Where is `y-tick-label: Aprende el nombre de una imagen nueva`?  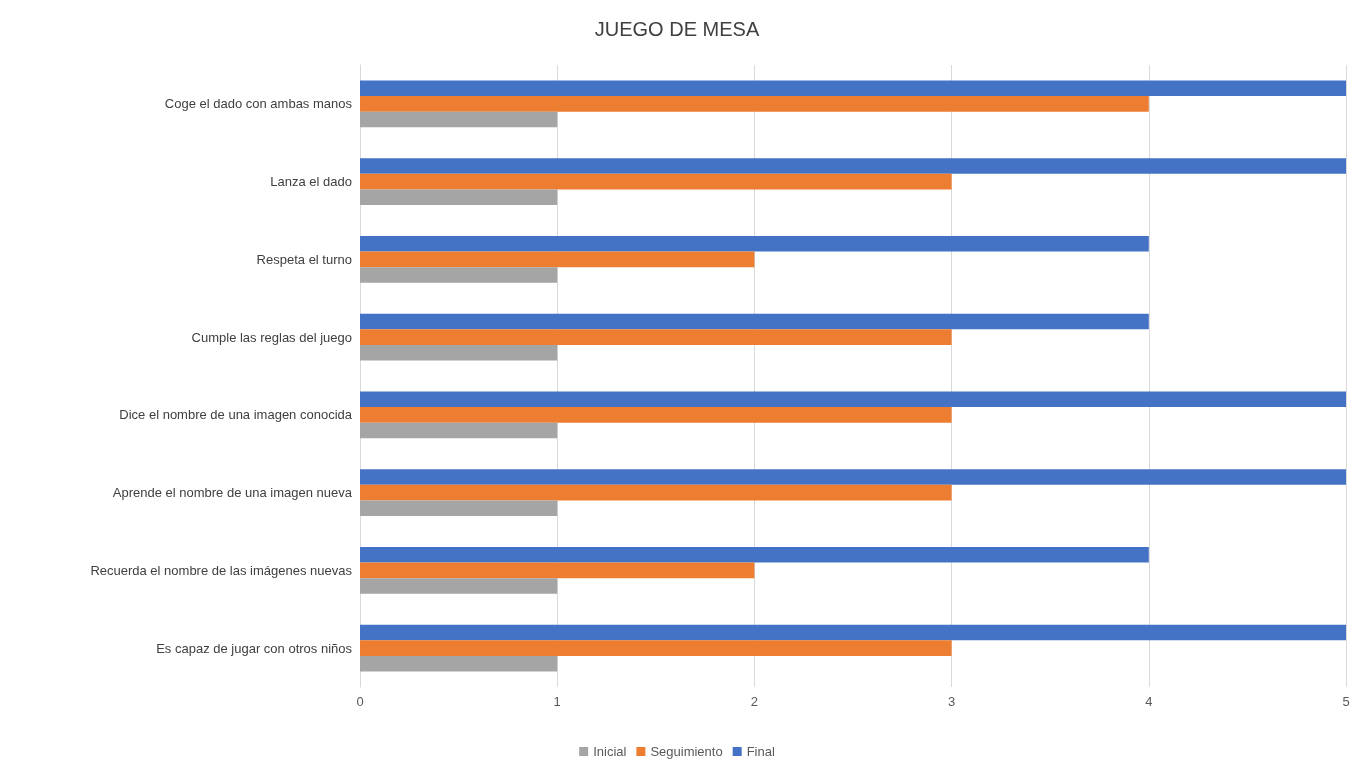 y-tick-label: Aprende el nombre de una imagen nueva is located at coordinates (232, 493).